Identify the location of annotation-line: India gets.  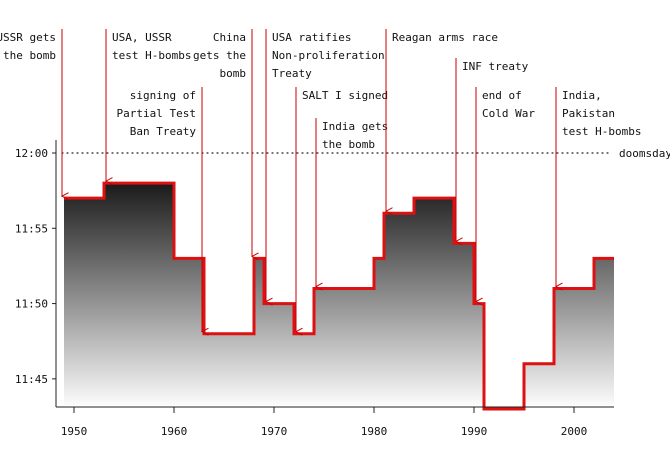
(355, 126).